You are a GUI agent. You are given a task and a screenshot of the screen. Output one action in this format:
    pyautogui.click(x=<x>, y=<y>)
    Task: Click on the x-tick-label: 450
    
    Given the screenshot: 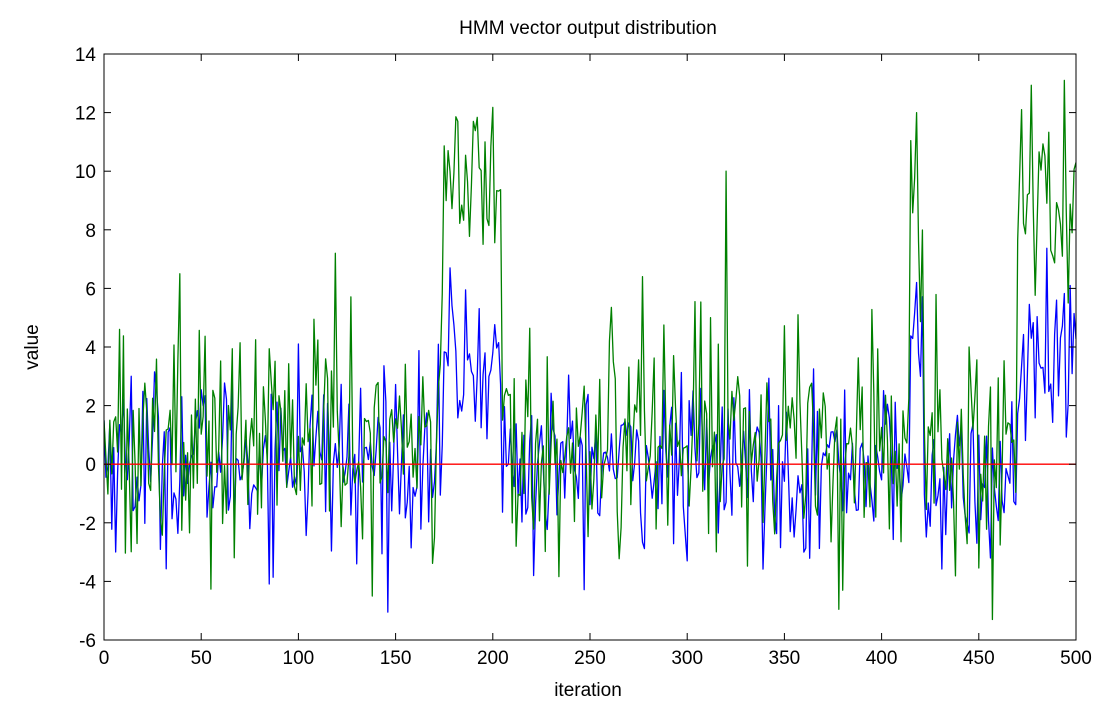 What is the action you would take?
    pyautogui.click(x=979, y=658)
    